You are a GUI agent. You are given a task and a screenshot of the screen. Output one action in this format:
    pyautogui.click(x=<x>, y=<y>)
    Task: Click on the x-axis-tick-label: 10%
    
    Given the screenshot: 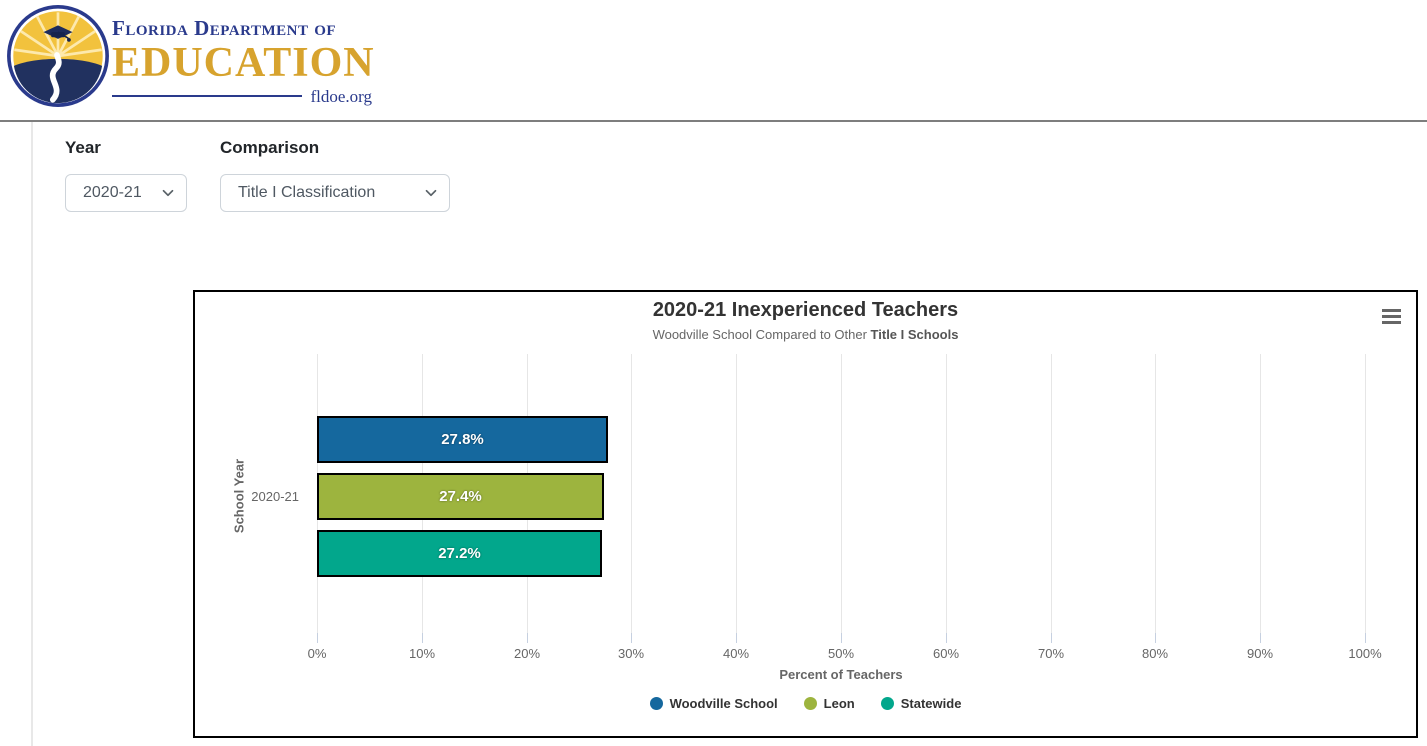 What is the action you would take?
    pyautogui.click(x=422, y=653)
    